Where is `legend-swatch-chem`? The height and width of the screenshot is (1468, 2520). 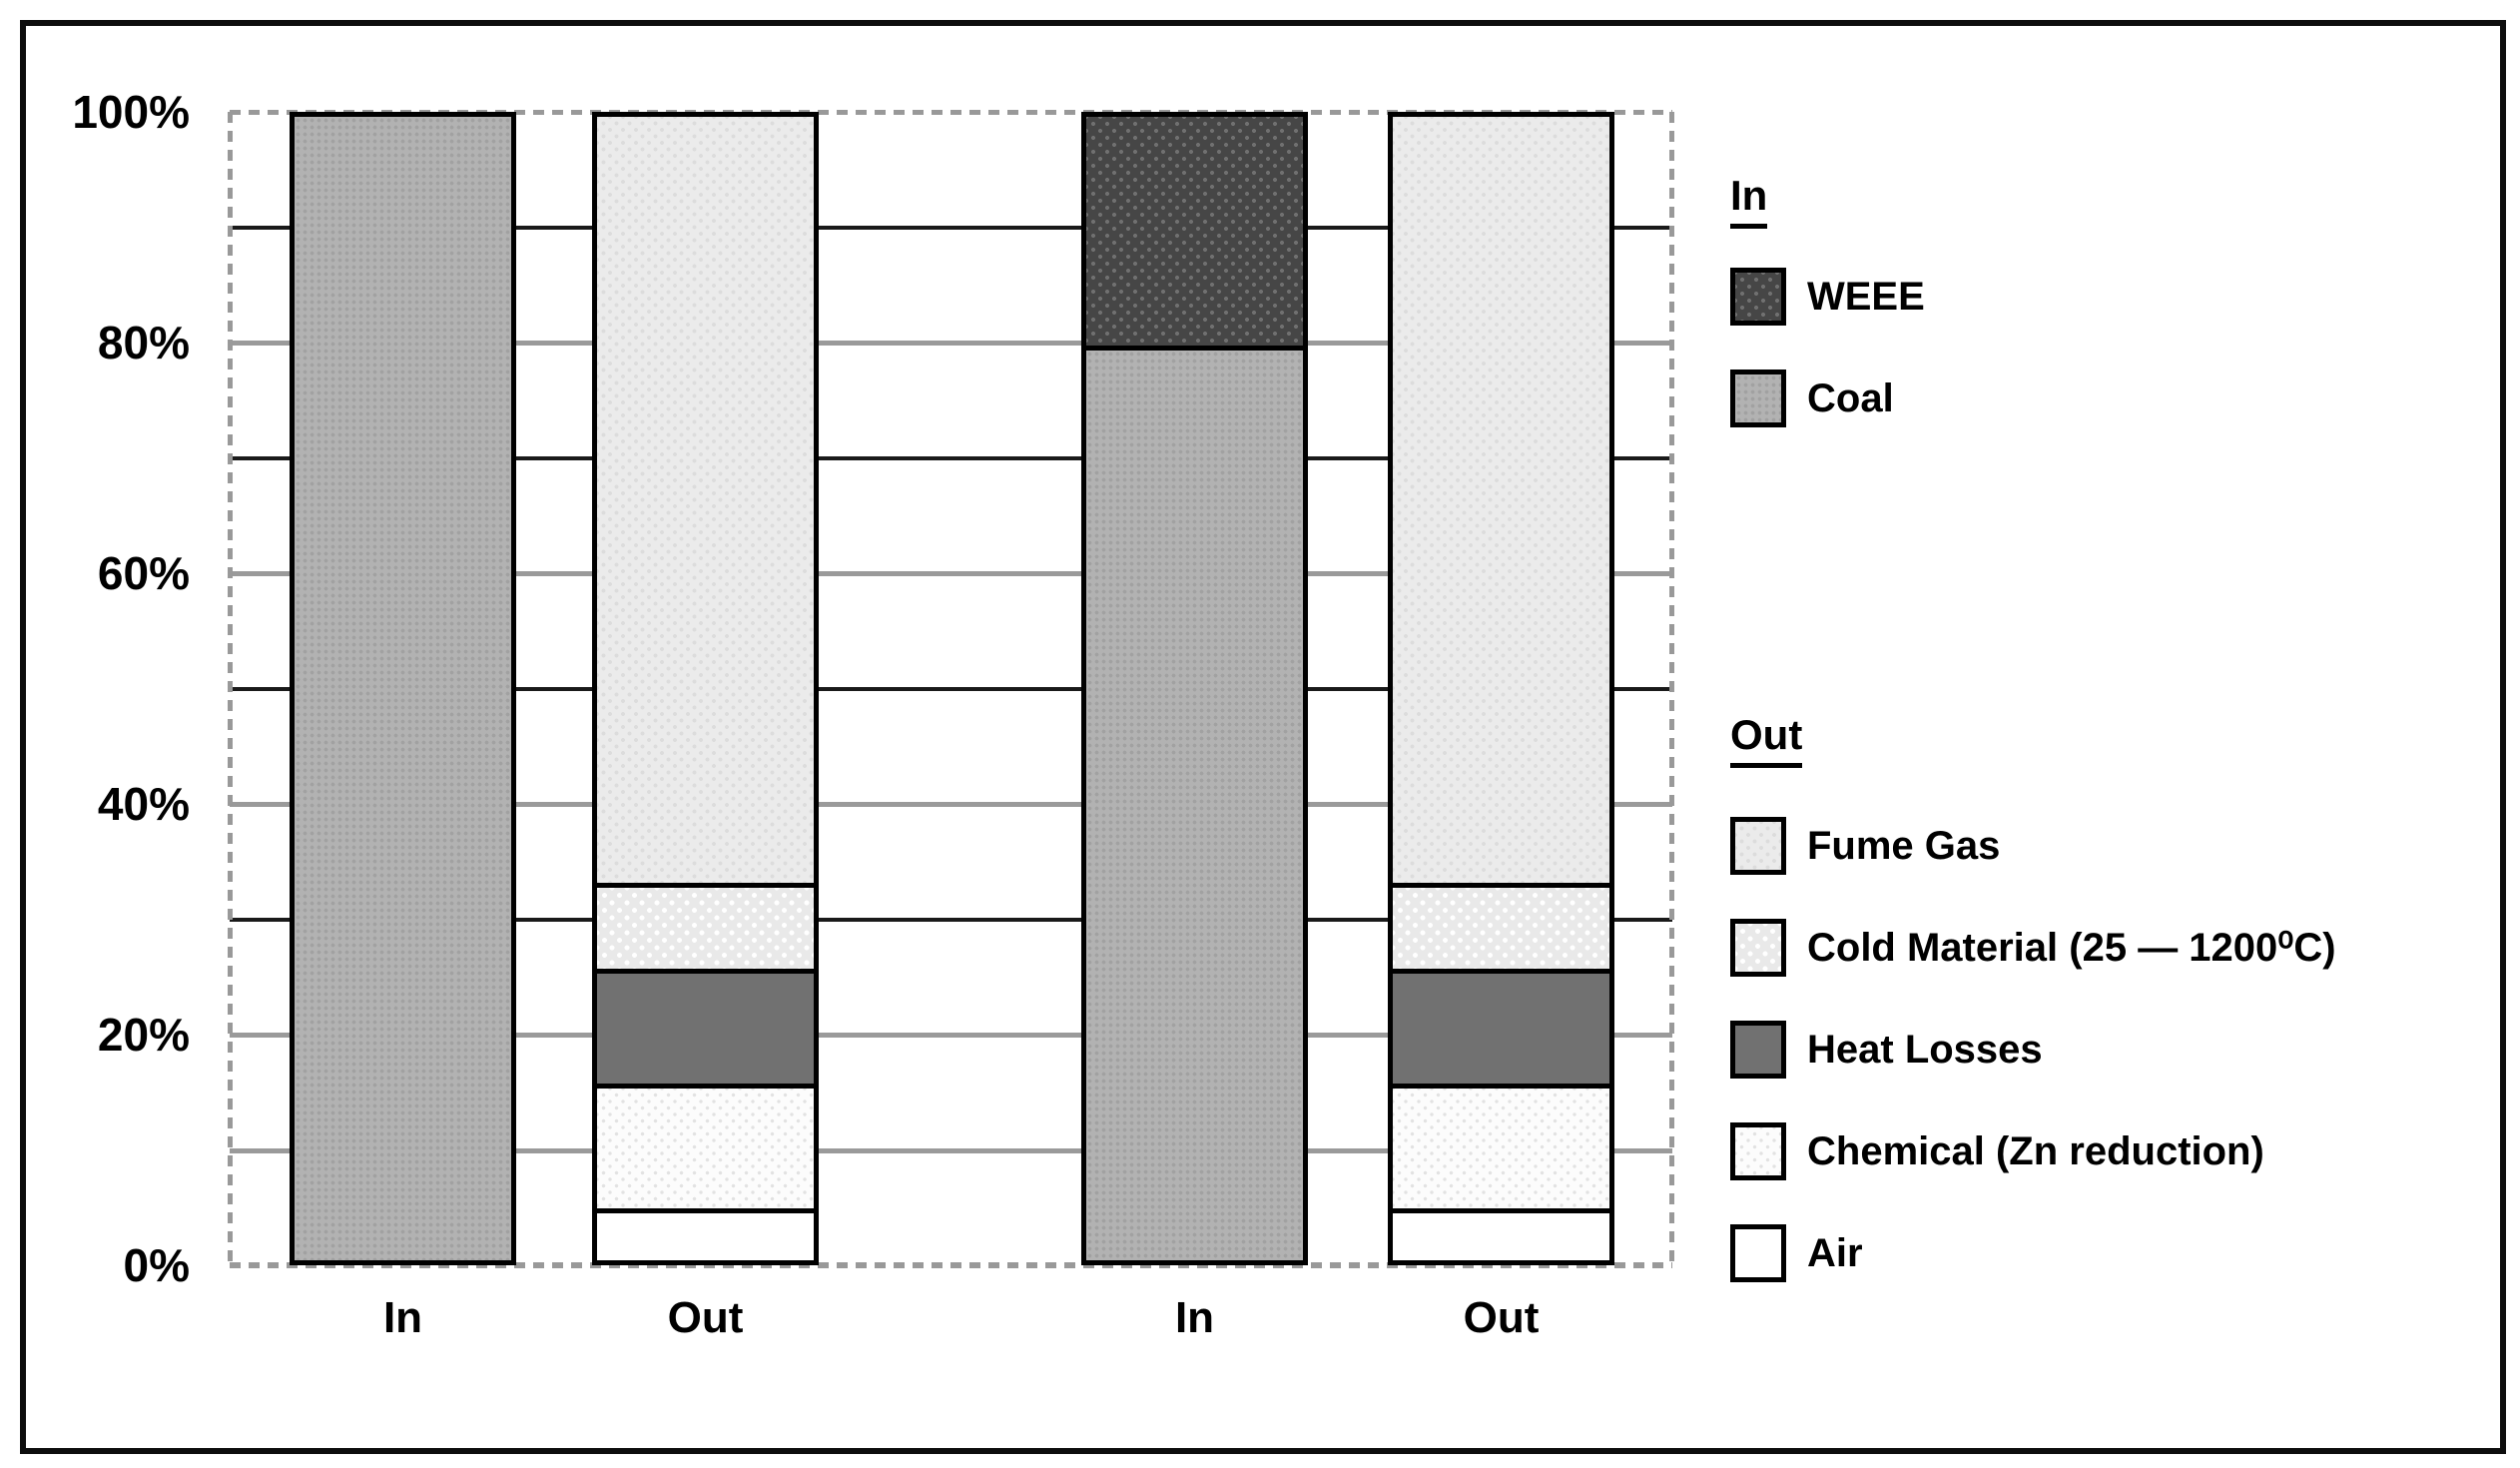 legend-swatch-chem is located at coordinates (1758, 1151).